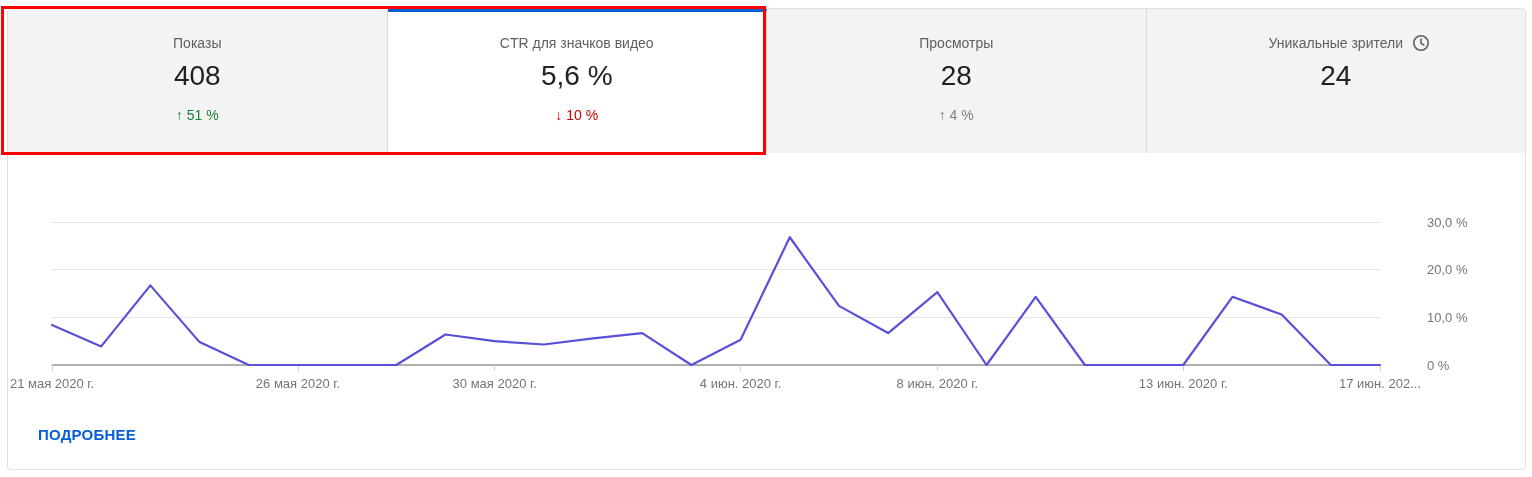 The height and width of the screenshot is (477, 1532). Describe the element at coordinates (1447, 222) in the screenshot. I see `y-tick-label: 30,0 %` at that location.